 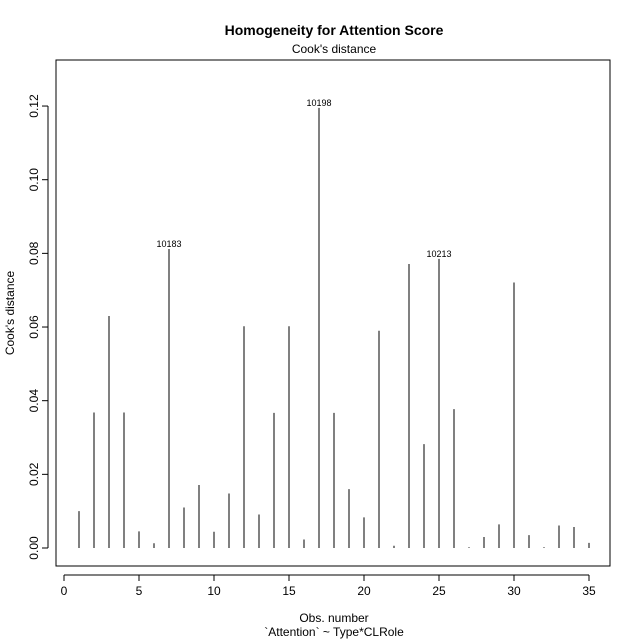 I want to click on y-tick-label: 0.10, so click(x=34, y=180).